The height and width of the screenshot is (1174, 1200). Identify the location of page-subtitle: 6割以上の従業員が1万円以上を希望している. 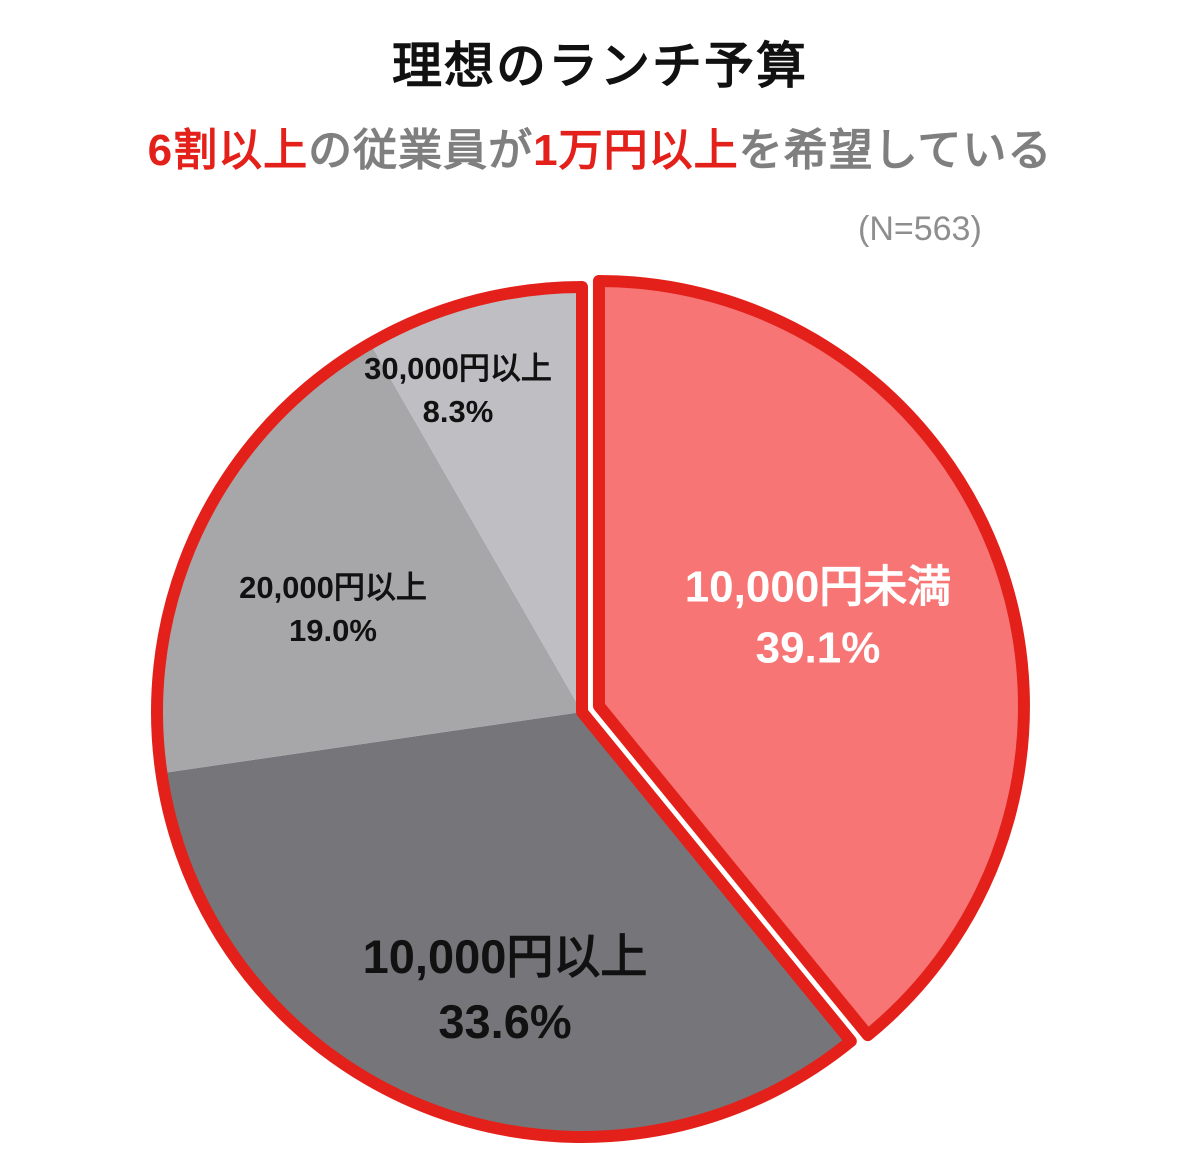
(600, 146).